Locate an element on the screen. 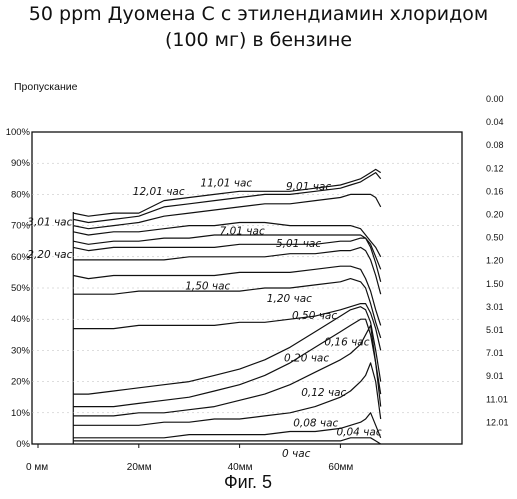 This screenshot has width=517, height=499. legend-time-label: 0.20 is located at coordinates (495, 215).